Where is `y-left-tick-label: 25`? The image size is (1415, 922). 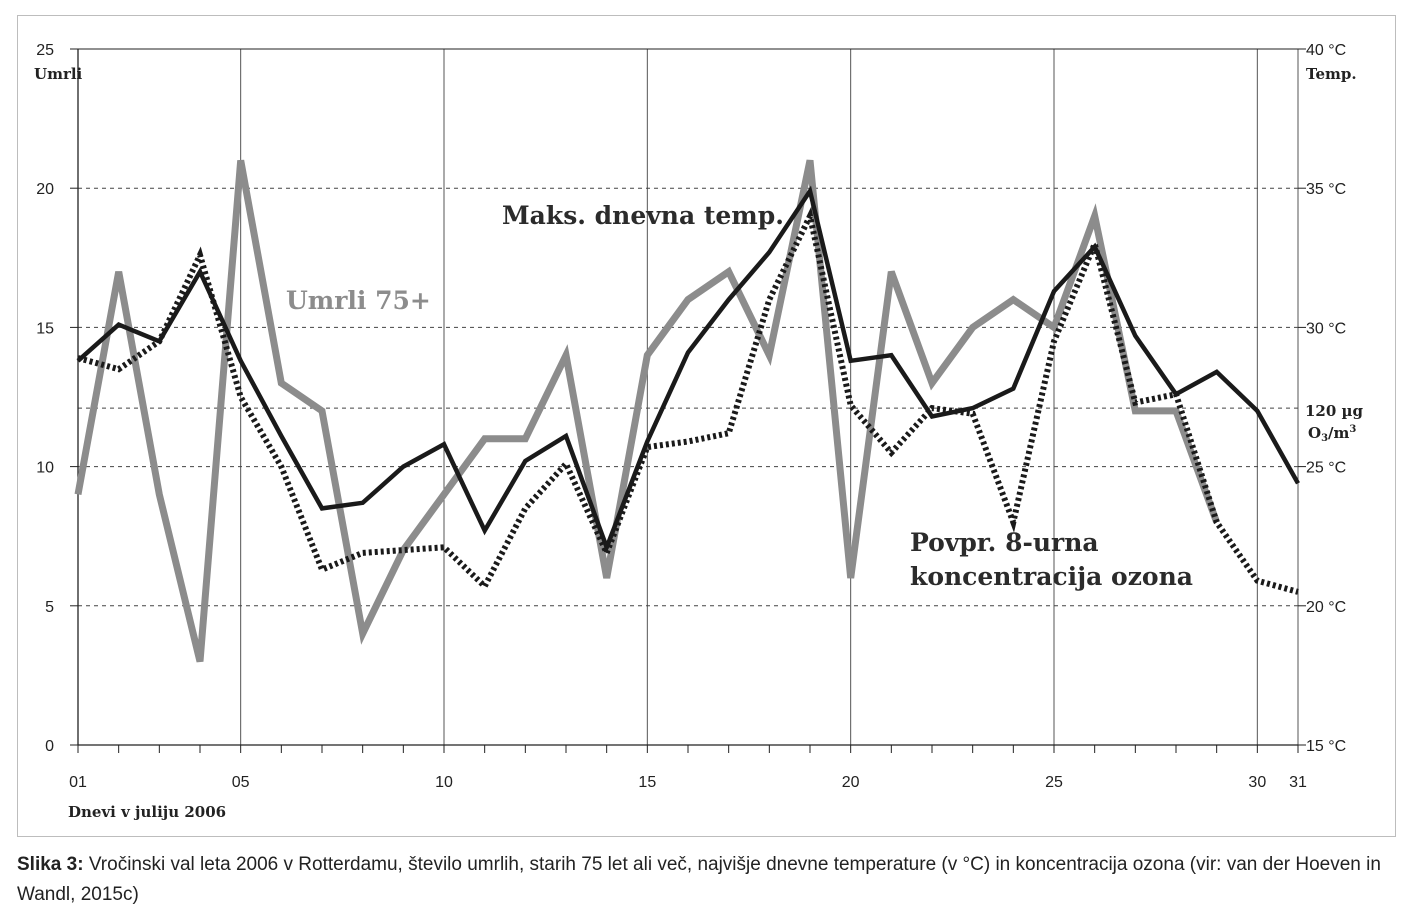
y-left-tick-label: 25 is located at coordinates (45, 50).